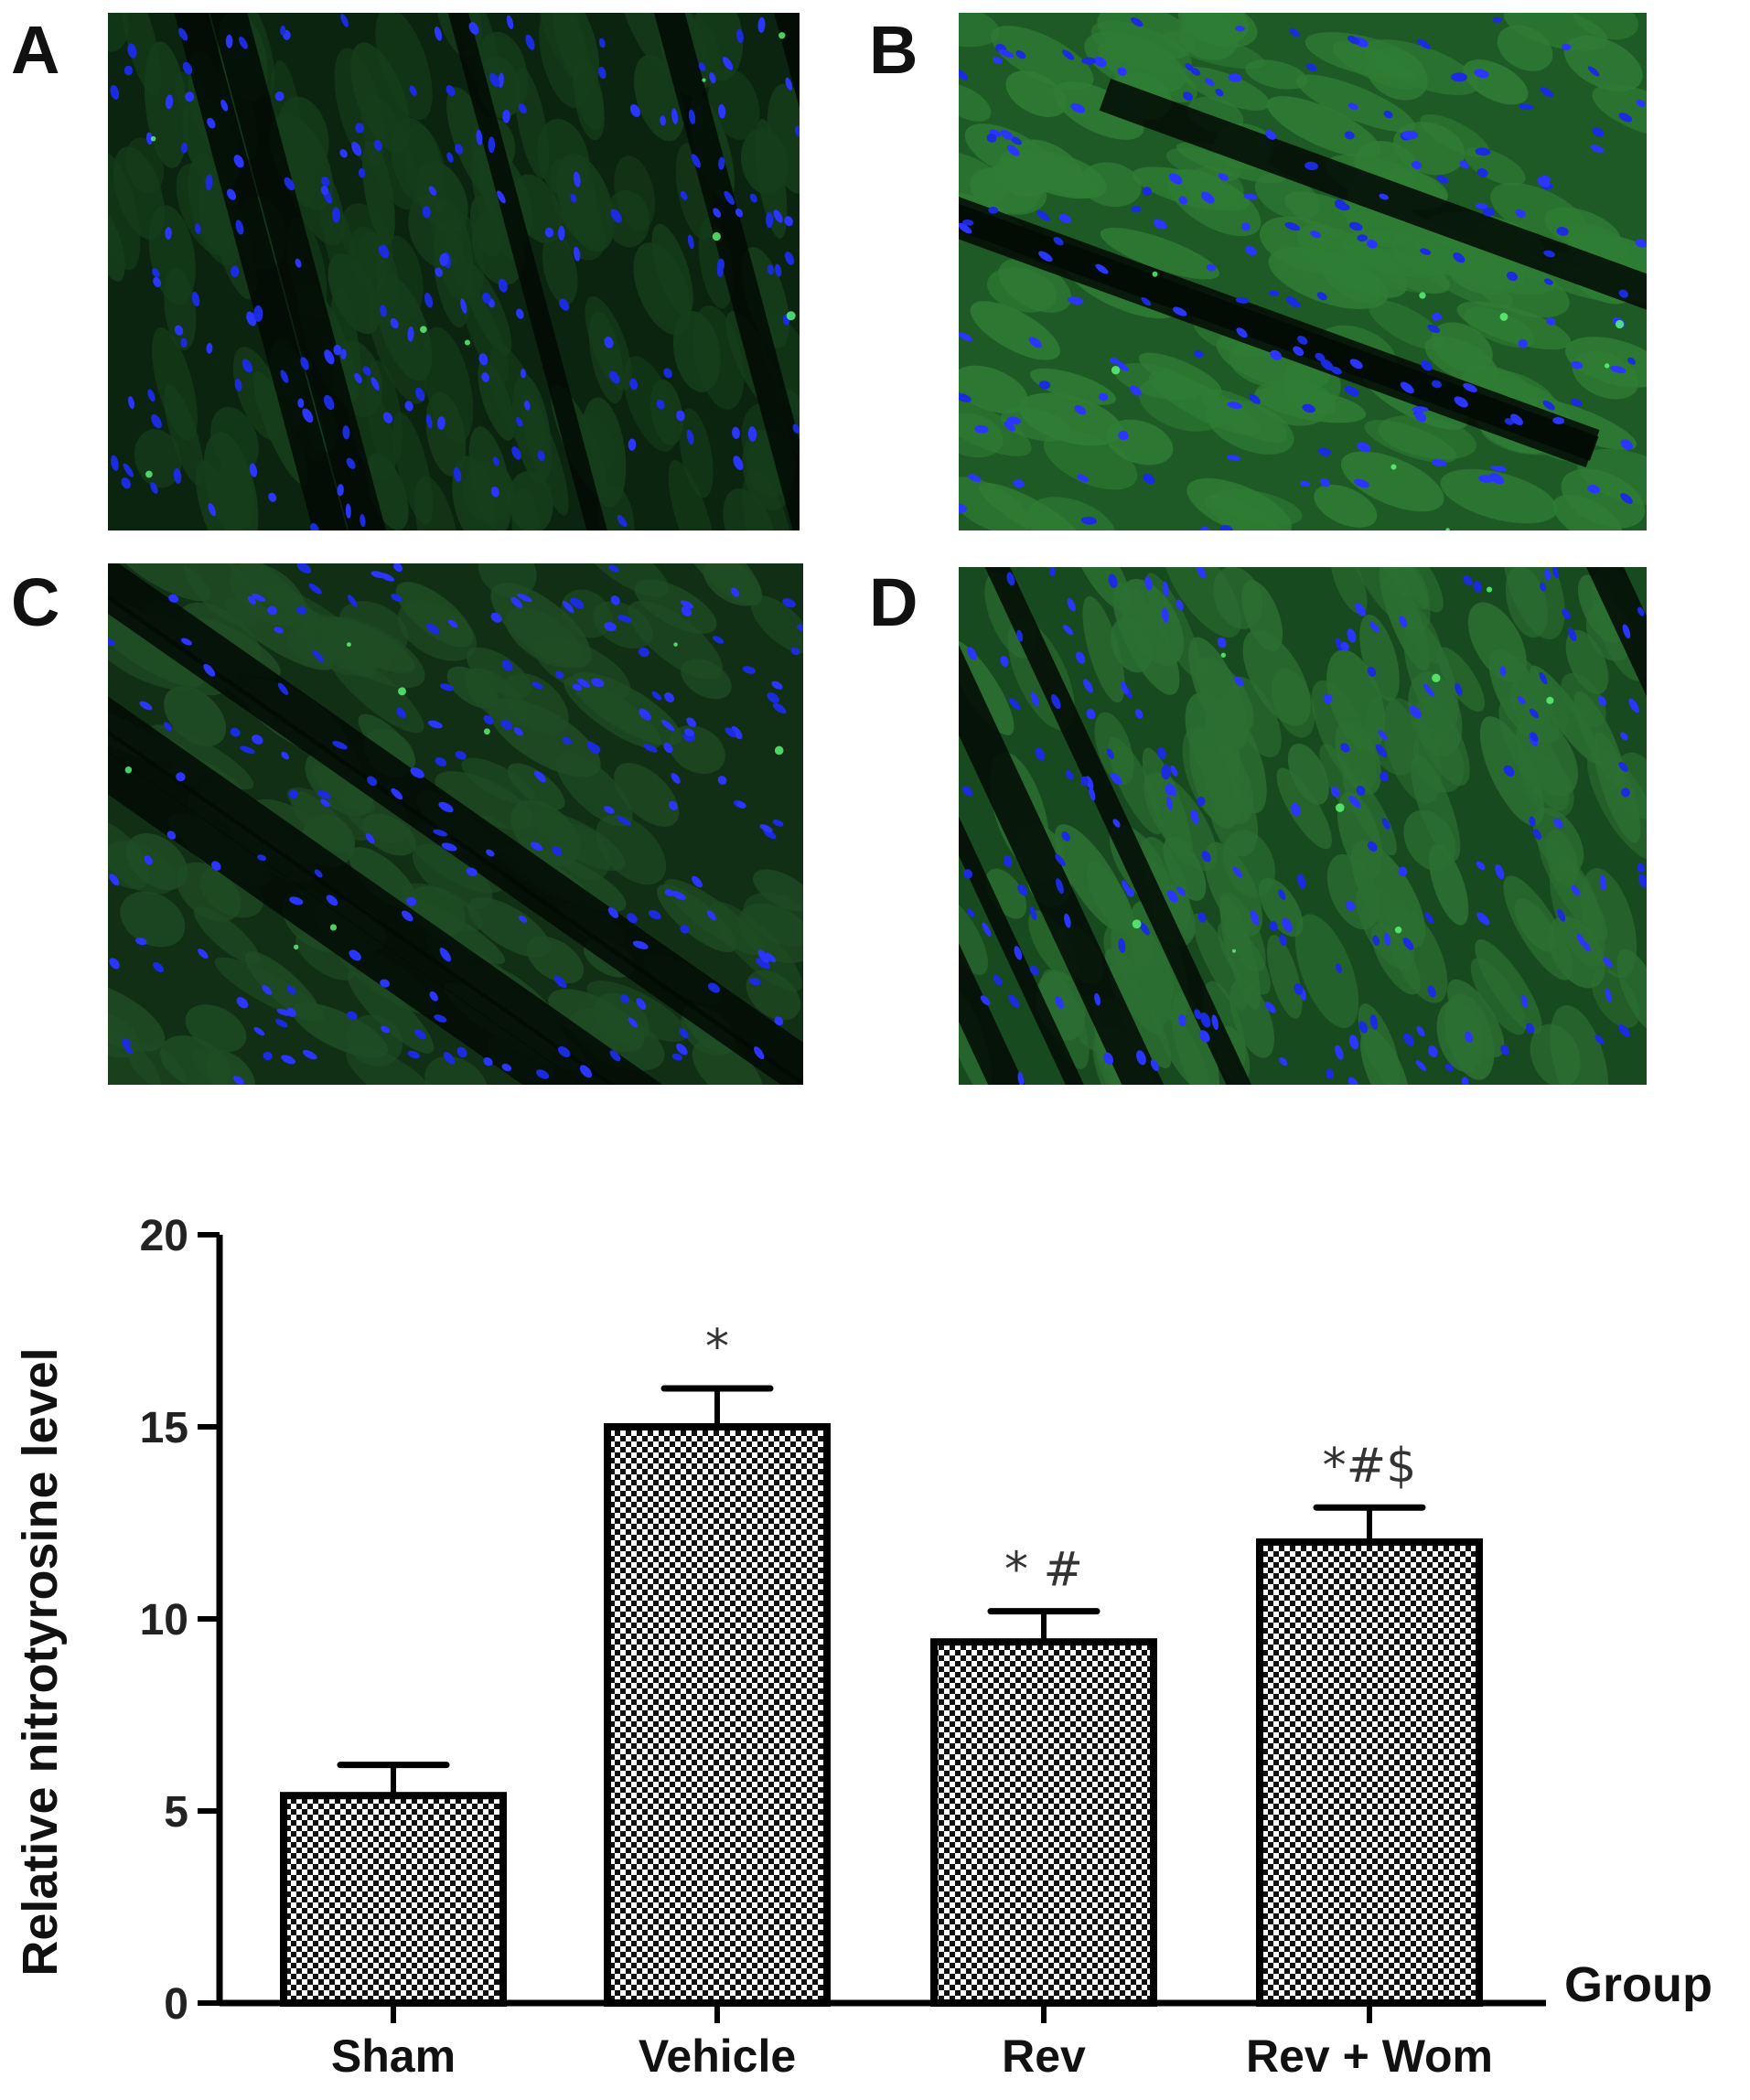  I want to click on micrograph-c, so click(455, 824).